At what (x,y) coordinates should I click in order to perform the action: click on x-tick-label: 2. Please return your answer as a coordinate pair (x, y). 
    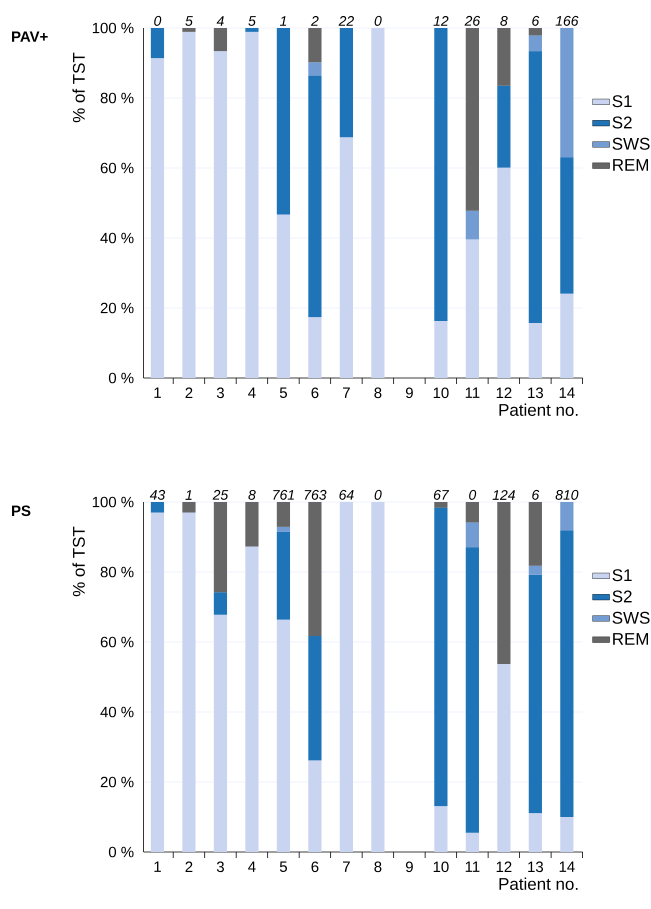
    Looking at the image, I should click on (189, 867).